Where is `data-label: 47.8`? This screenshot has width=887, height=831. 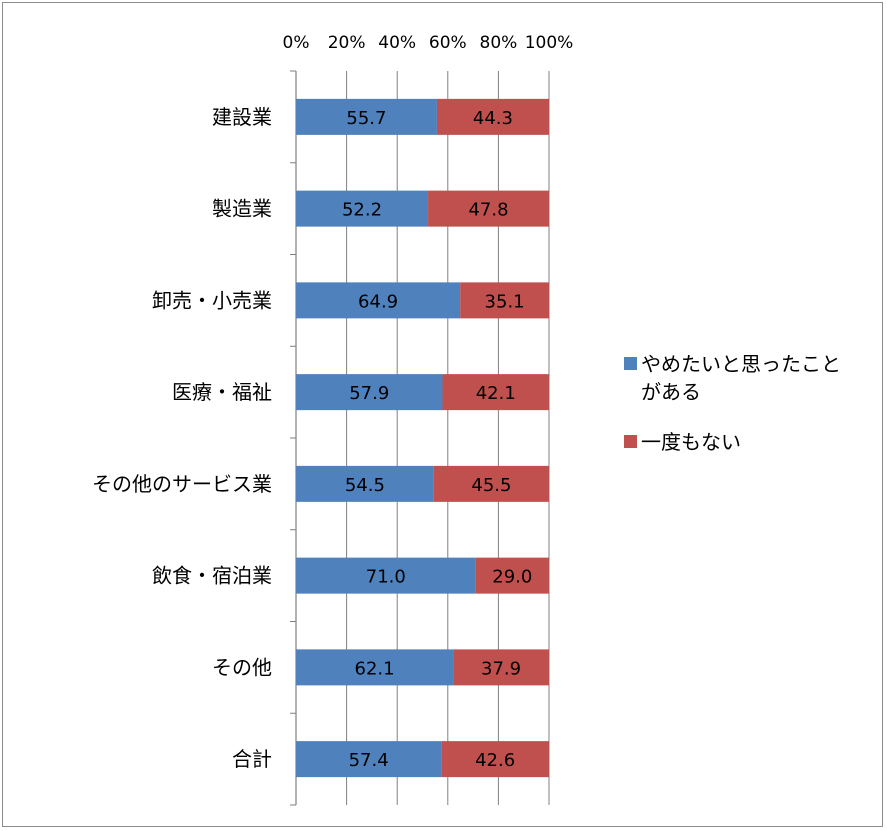 data-label: 47.8 is located at coordinates (488, 210).